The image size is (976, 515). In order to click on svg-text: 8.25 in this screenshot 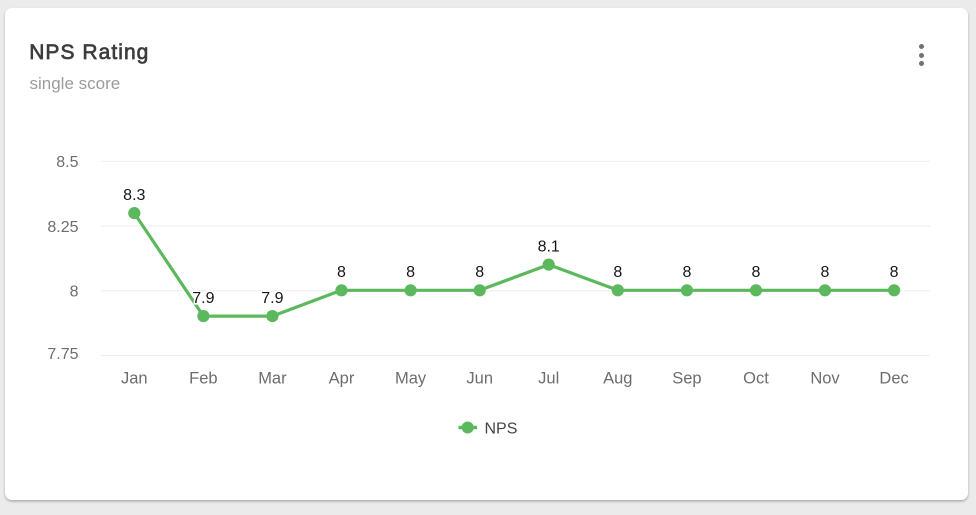, I will do `click(62, 227)`.